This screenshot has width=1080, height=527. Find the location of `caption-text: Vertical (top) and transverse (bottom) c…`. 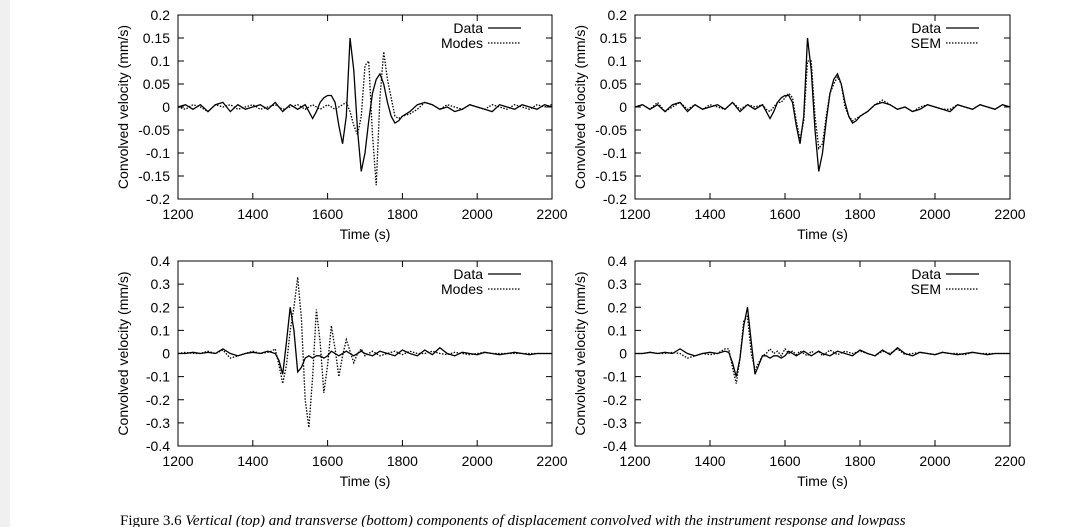

caption-text: Vertical (top) and transverse (bottom) c… is located at coordinates (545, 520).